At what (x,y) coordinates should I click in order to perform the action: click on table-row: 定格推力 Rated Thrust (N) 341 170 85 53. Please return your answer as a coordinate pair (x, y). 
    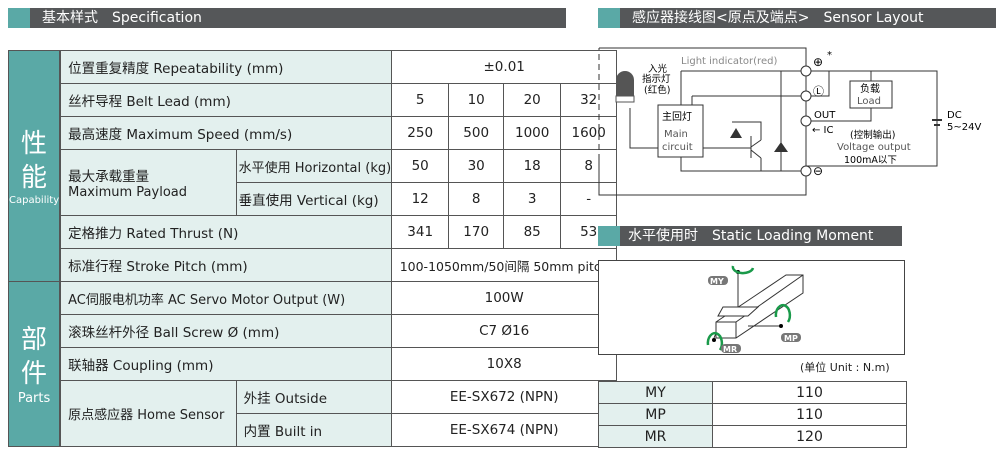
    Looking at the image, I should click on (313, 232).